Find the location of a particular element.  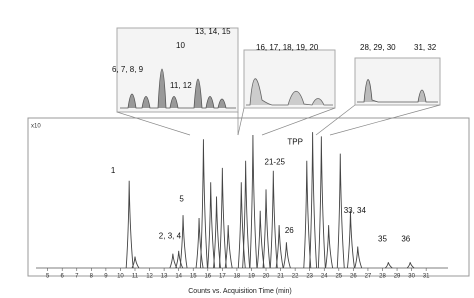

peak-annotation: 35 is located at coordinates (382, 239).